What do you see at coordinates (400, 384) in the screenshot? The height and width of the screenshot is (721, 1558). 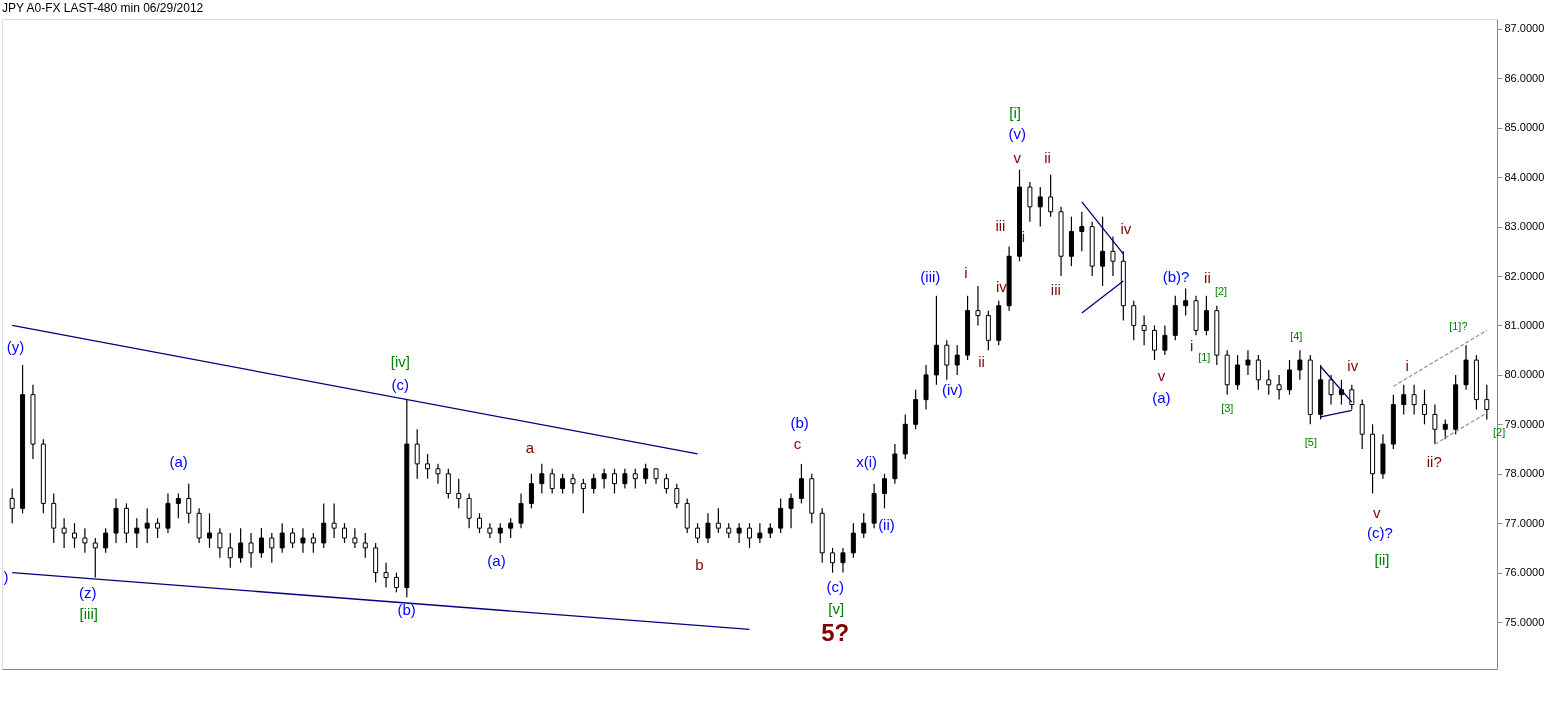 I see `annotation: (c)` at bounding box center [400, 384].